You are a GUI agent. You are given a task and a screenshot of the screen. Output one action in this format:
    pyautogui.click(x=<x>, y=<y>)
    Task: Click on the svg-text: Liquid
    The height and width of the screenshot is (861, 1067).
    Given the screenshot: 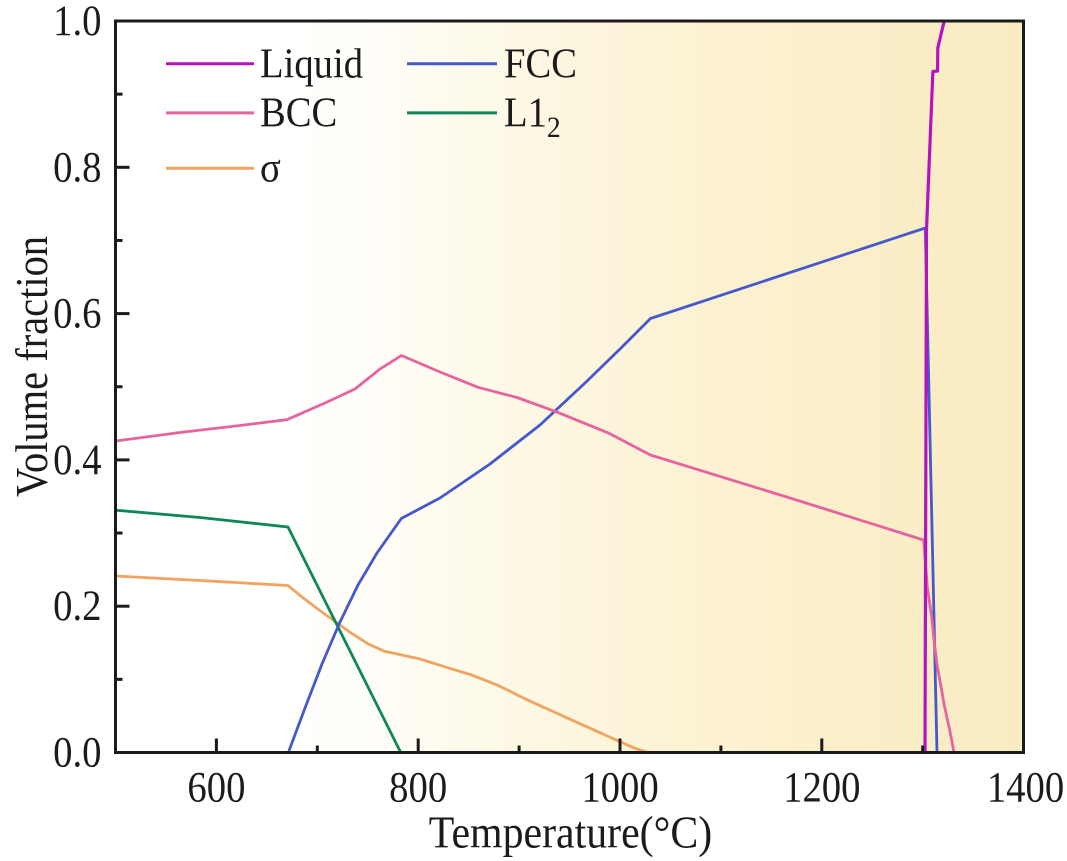 What is the action you would take?
    pyautogui.click(x=311, y=63)
    